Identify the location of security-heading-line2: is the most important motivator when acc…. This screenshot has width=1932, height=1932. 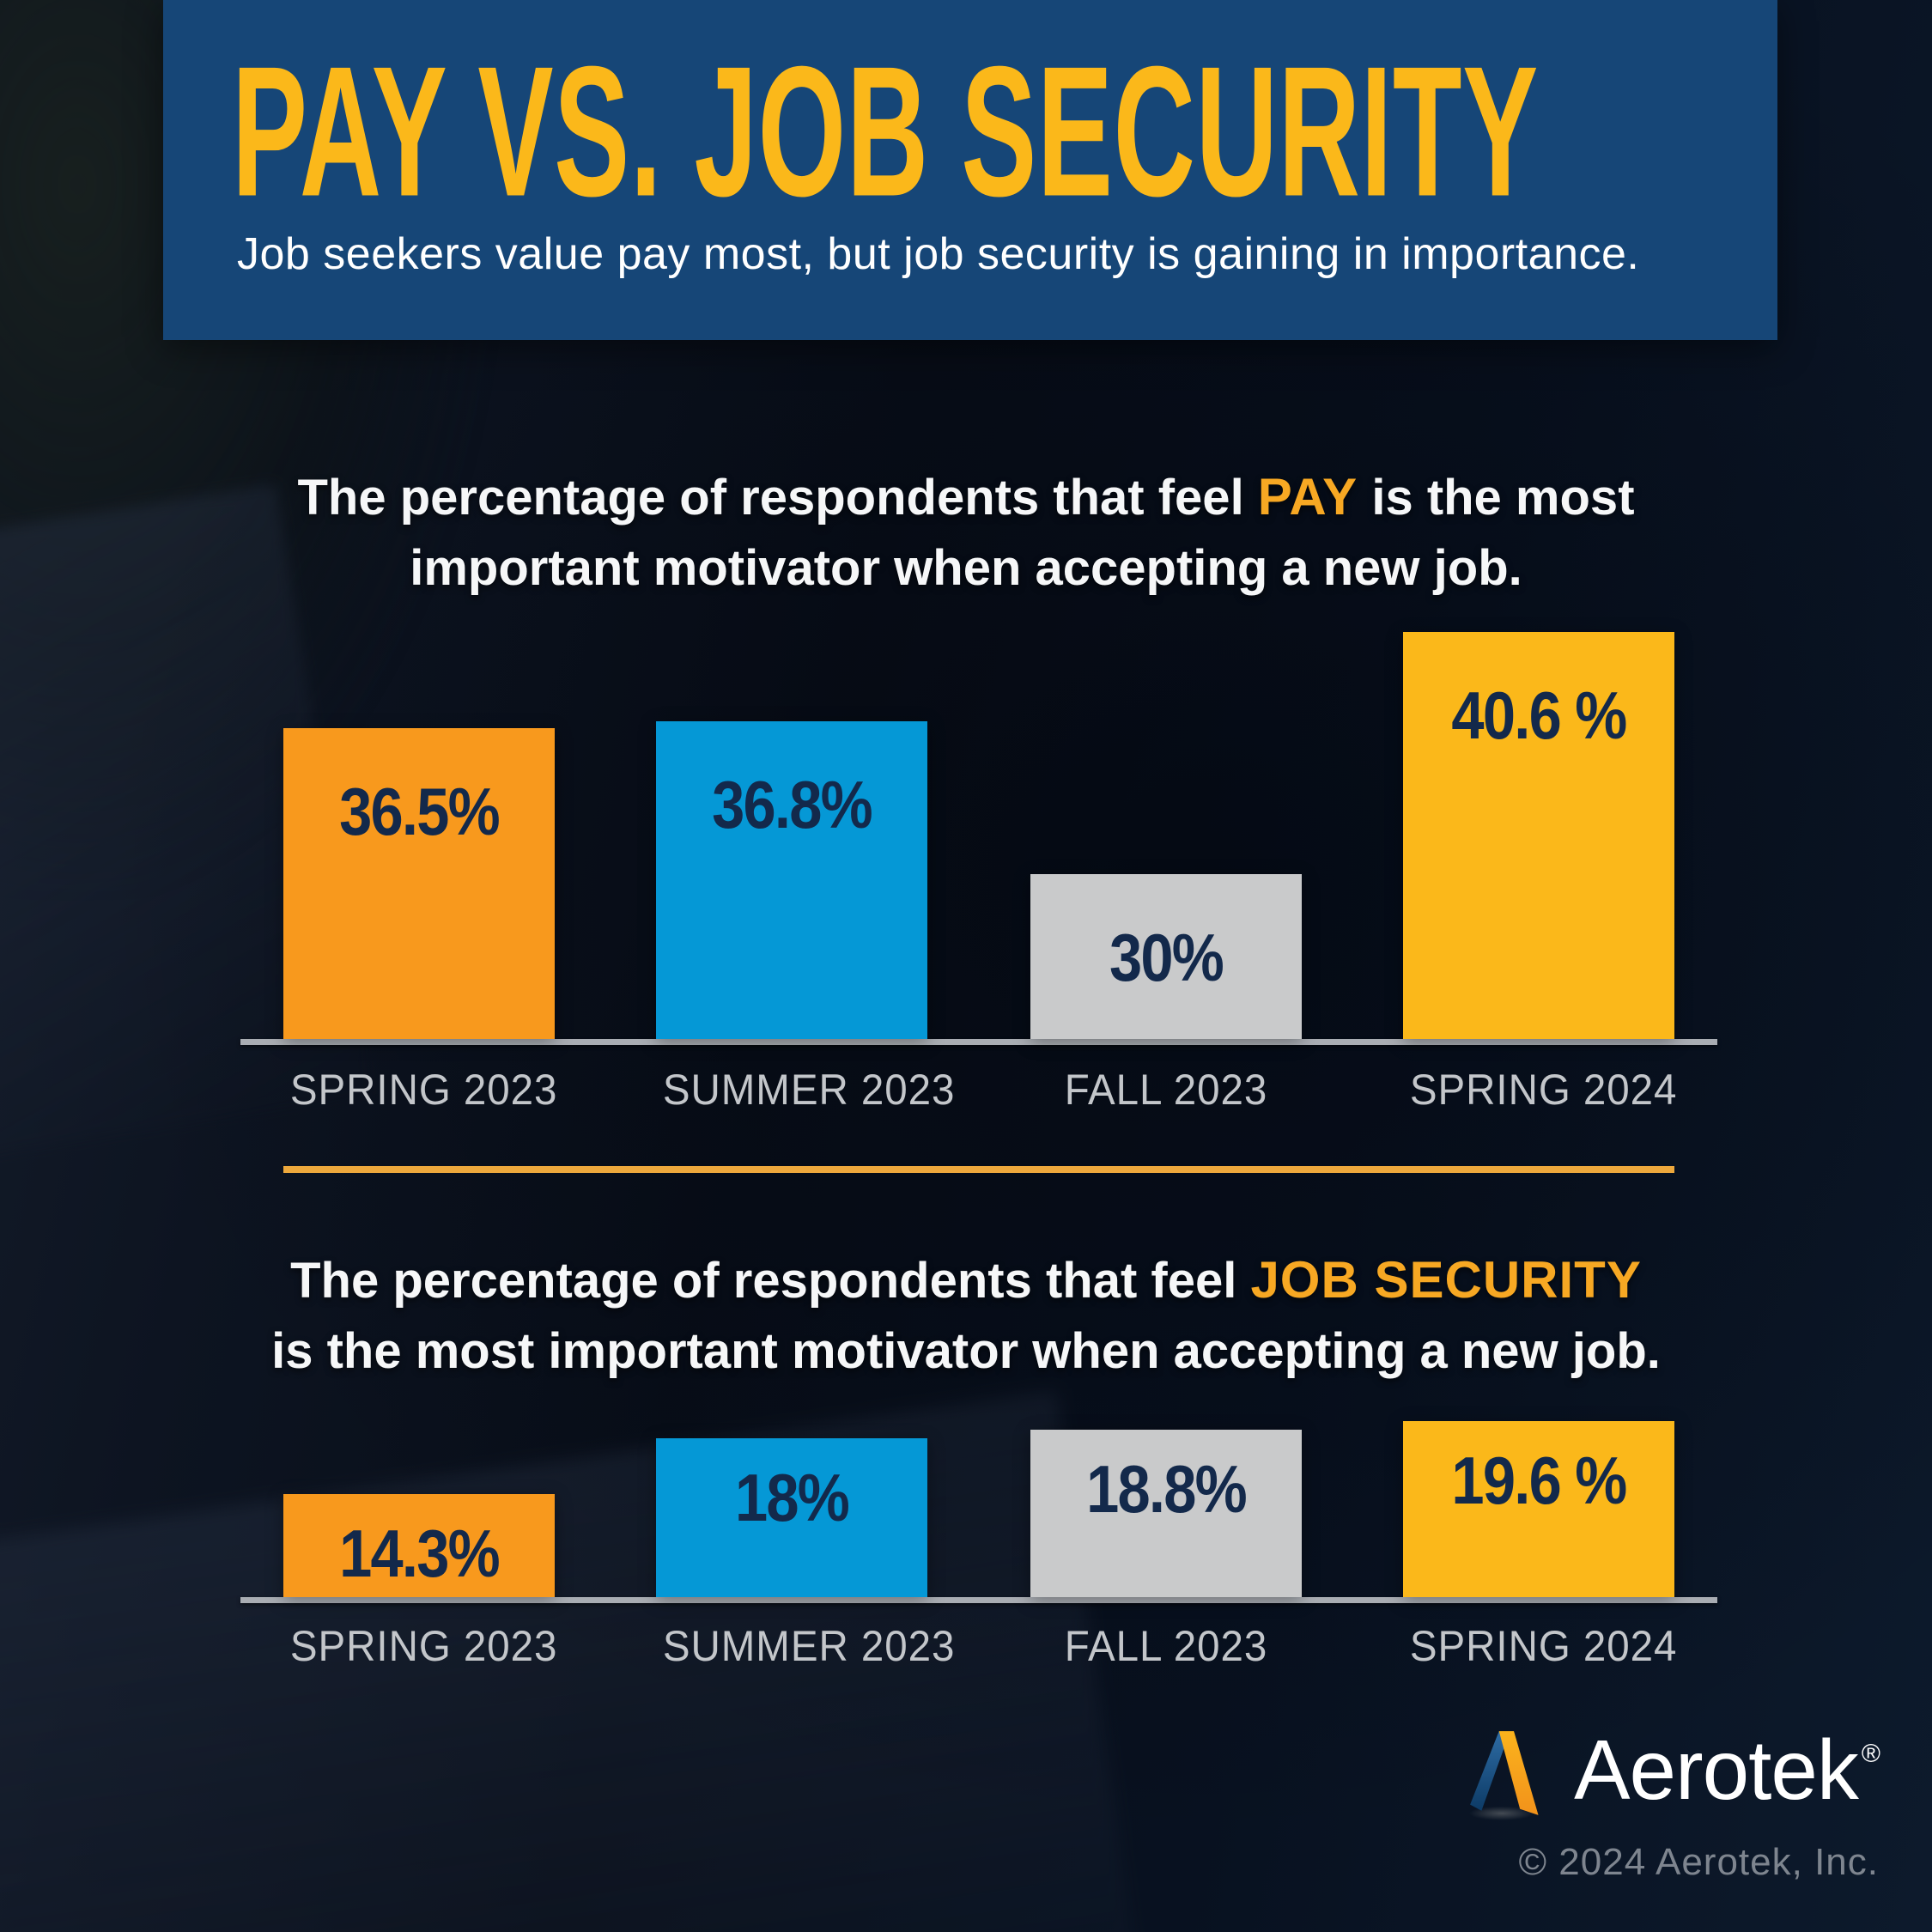
(966, 1351).